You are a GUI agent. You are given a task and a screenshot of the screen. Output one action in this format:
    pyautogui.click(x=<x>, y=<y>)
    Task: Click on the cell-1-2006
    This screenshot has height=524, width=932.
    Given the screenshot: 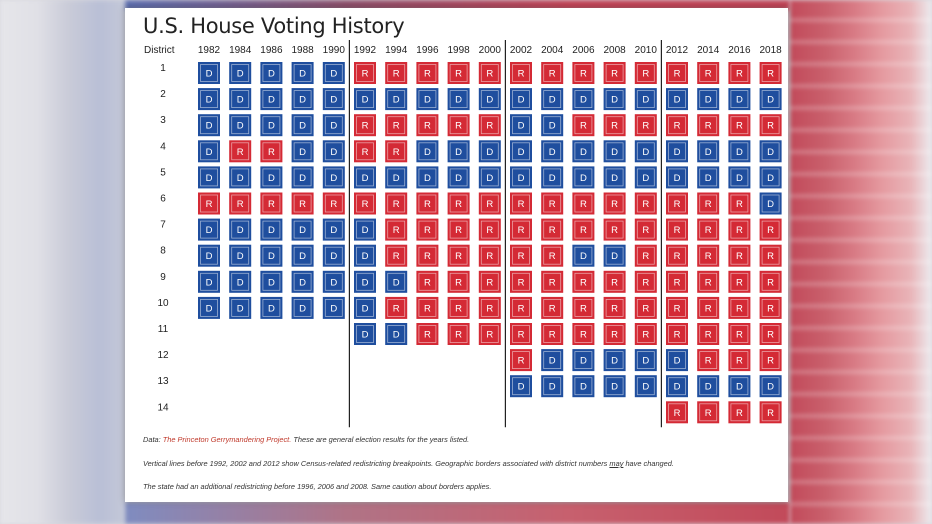 What is the action you would take?
    pyautogui.click(x=583, y=73)
    